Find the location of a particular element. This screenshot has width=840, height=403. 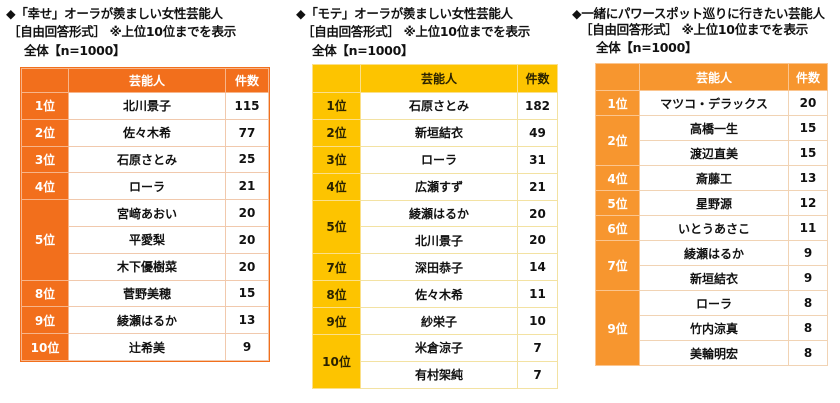

name-cell: マツコ・デラックス is located at coordinates (714, 103).